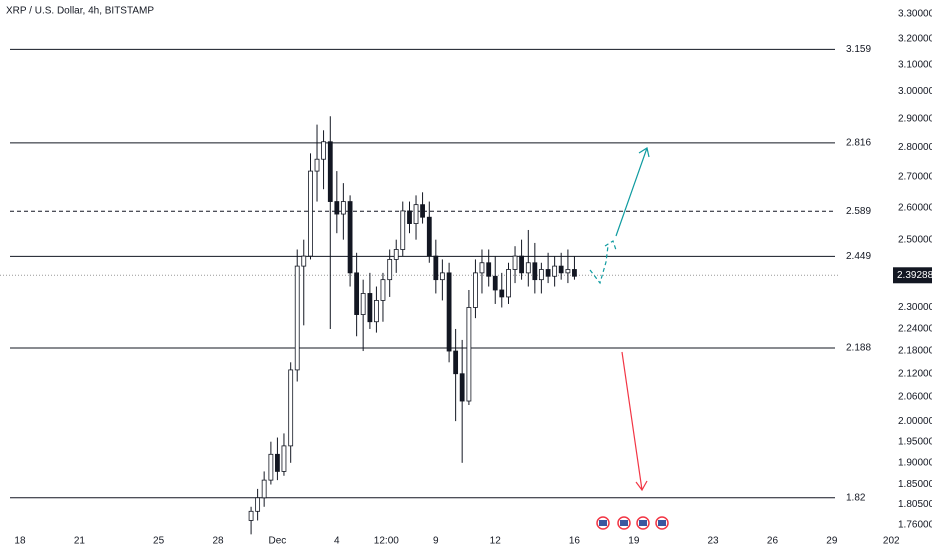 This screenshot has height=550, width=932. Describe the element at coordinates (159, 541) in the screenshot. I see `x-tick-label: 25` at that location.